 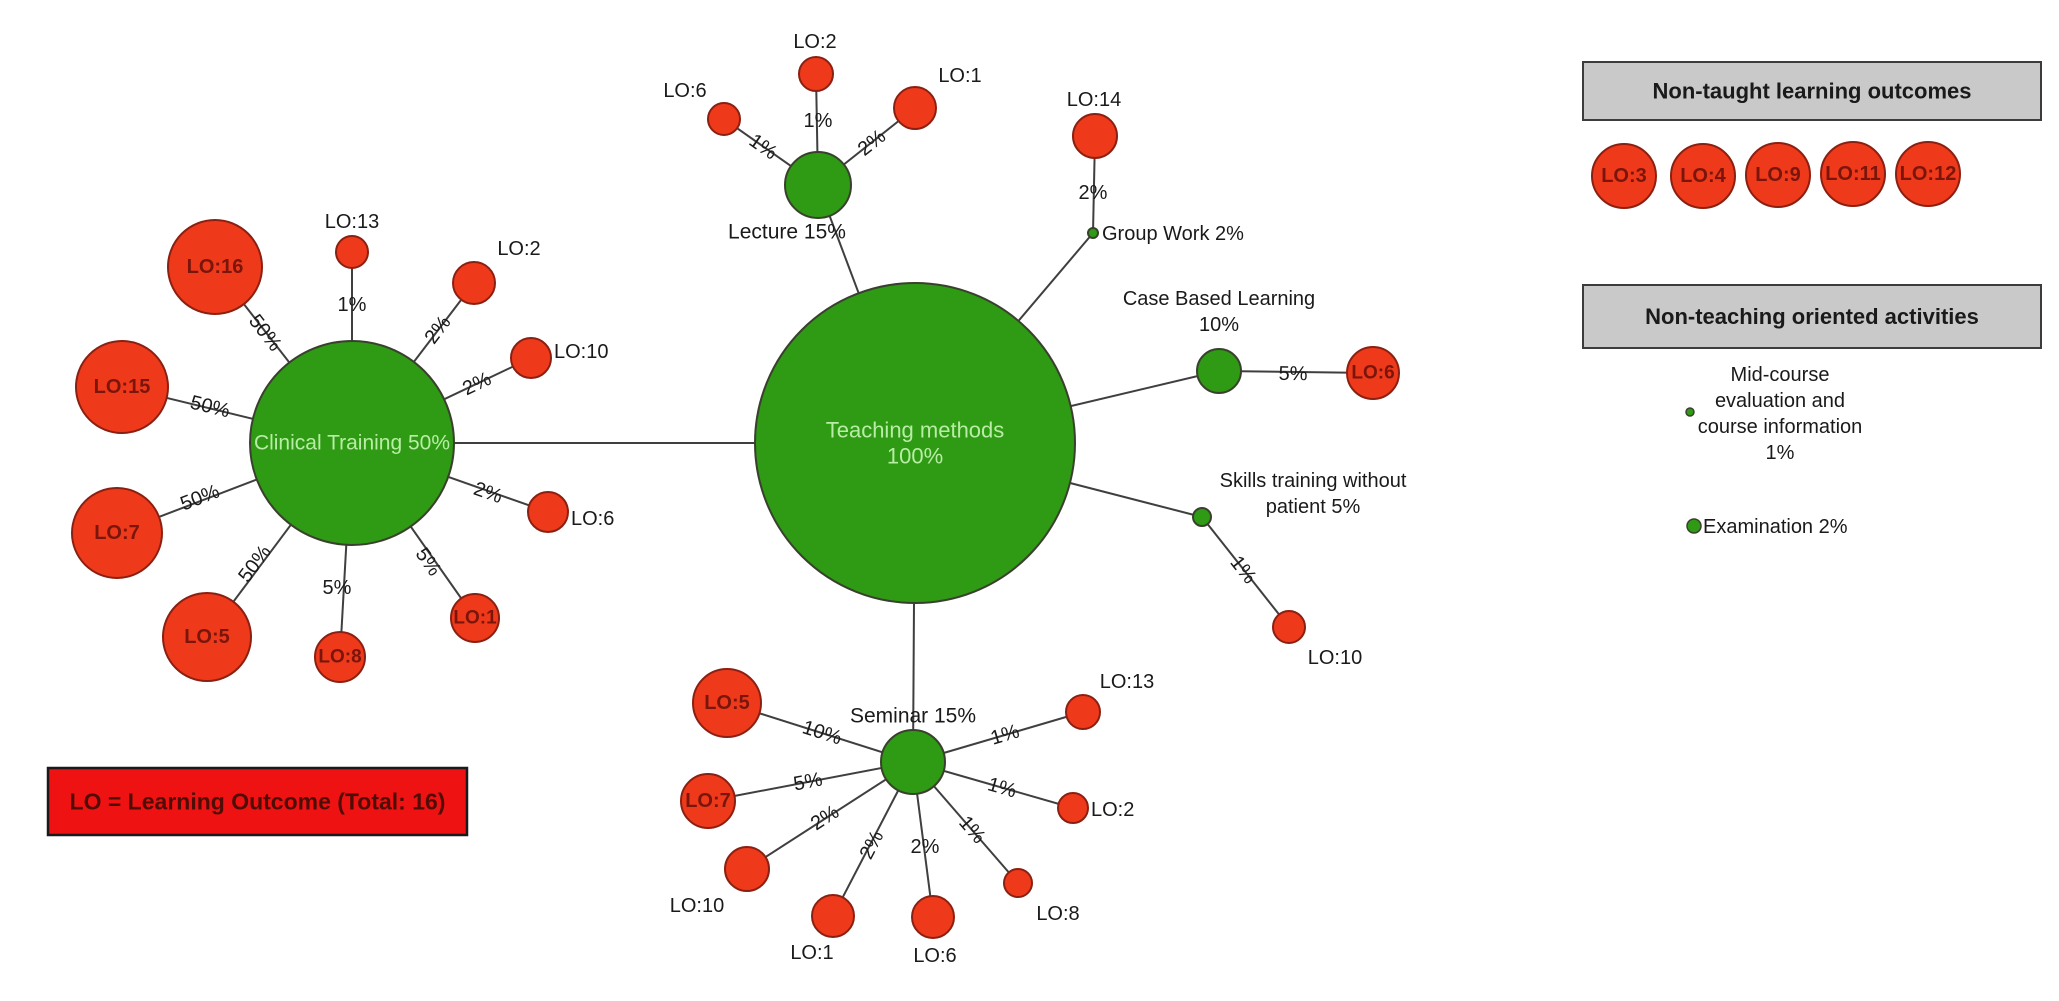 What do you see at coordinates (825, 818) in the screenshot?
I see `edge-label-seminar--lo10-seminar-line: 2%` at bounding box center [825, 818].